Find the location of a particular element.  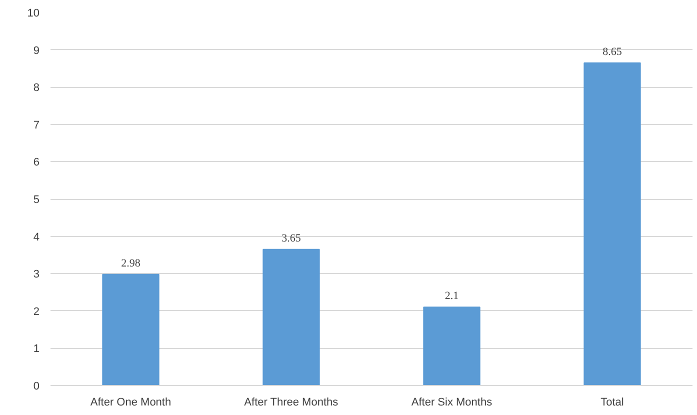

y-tick-label: 10 is located at coordinates (33, 14).